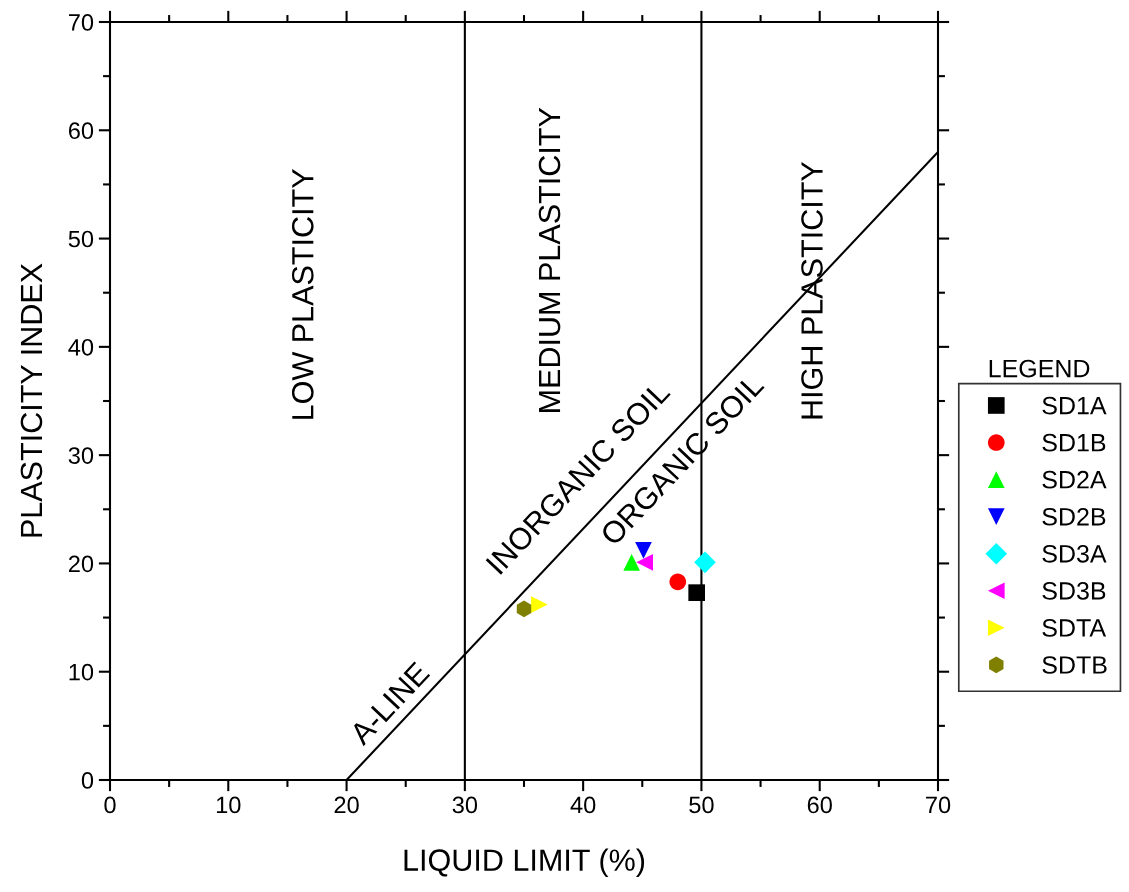  I want to click on legend-label: SD1A, so click(1074, 405).